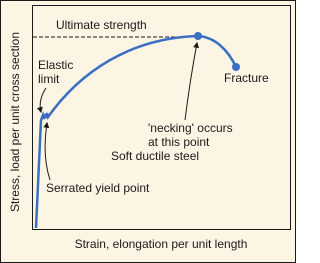 The height and width of the screenshot is (263, 320). Describe the element at coordinates (236, 67) in the screenshot. I see `fracture-point` at that location.